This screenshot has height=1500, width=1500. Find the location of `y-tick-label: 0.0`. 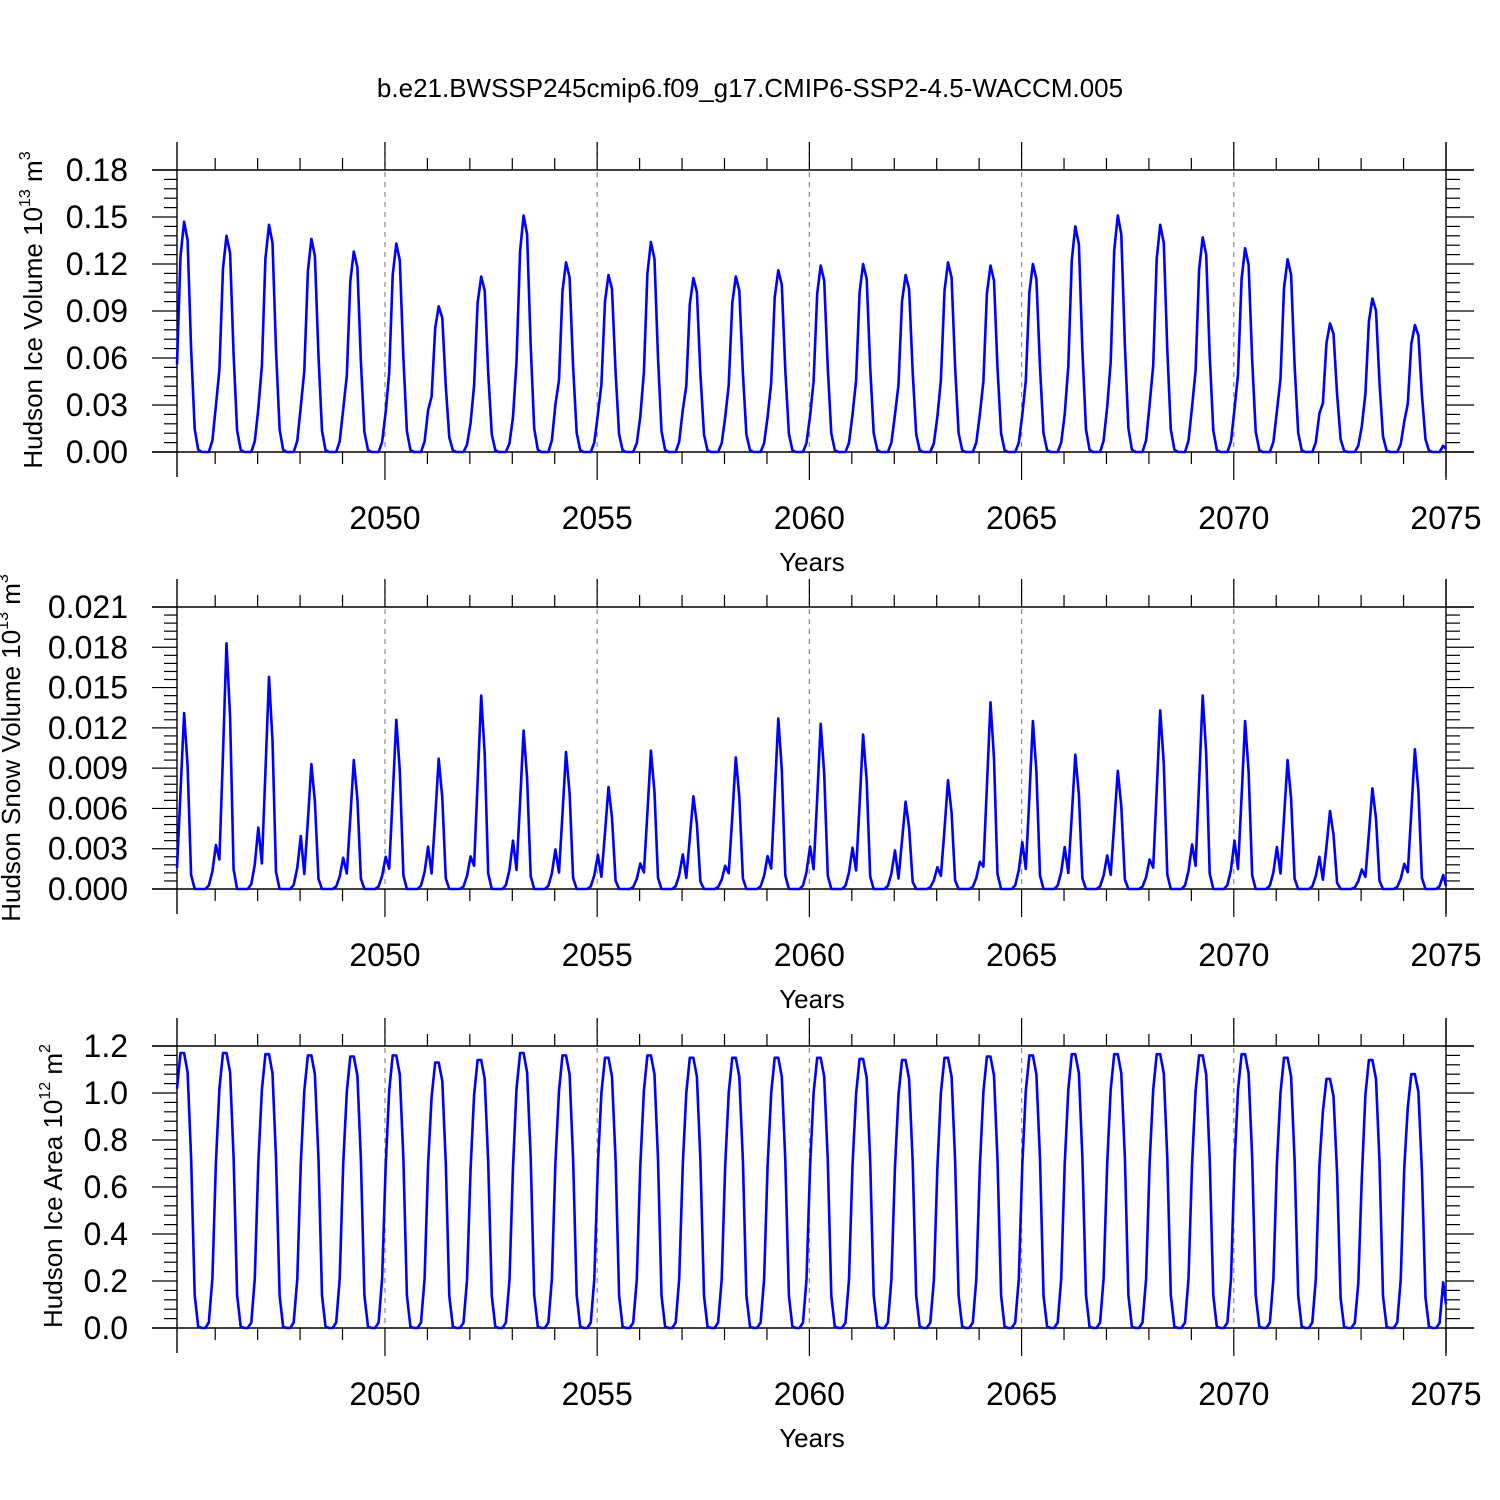

y-tick-label: 0.0 is located at coordinates (106, 1328).